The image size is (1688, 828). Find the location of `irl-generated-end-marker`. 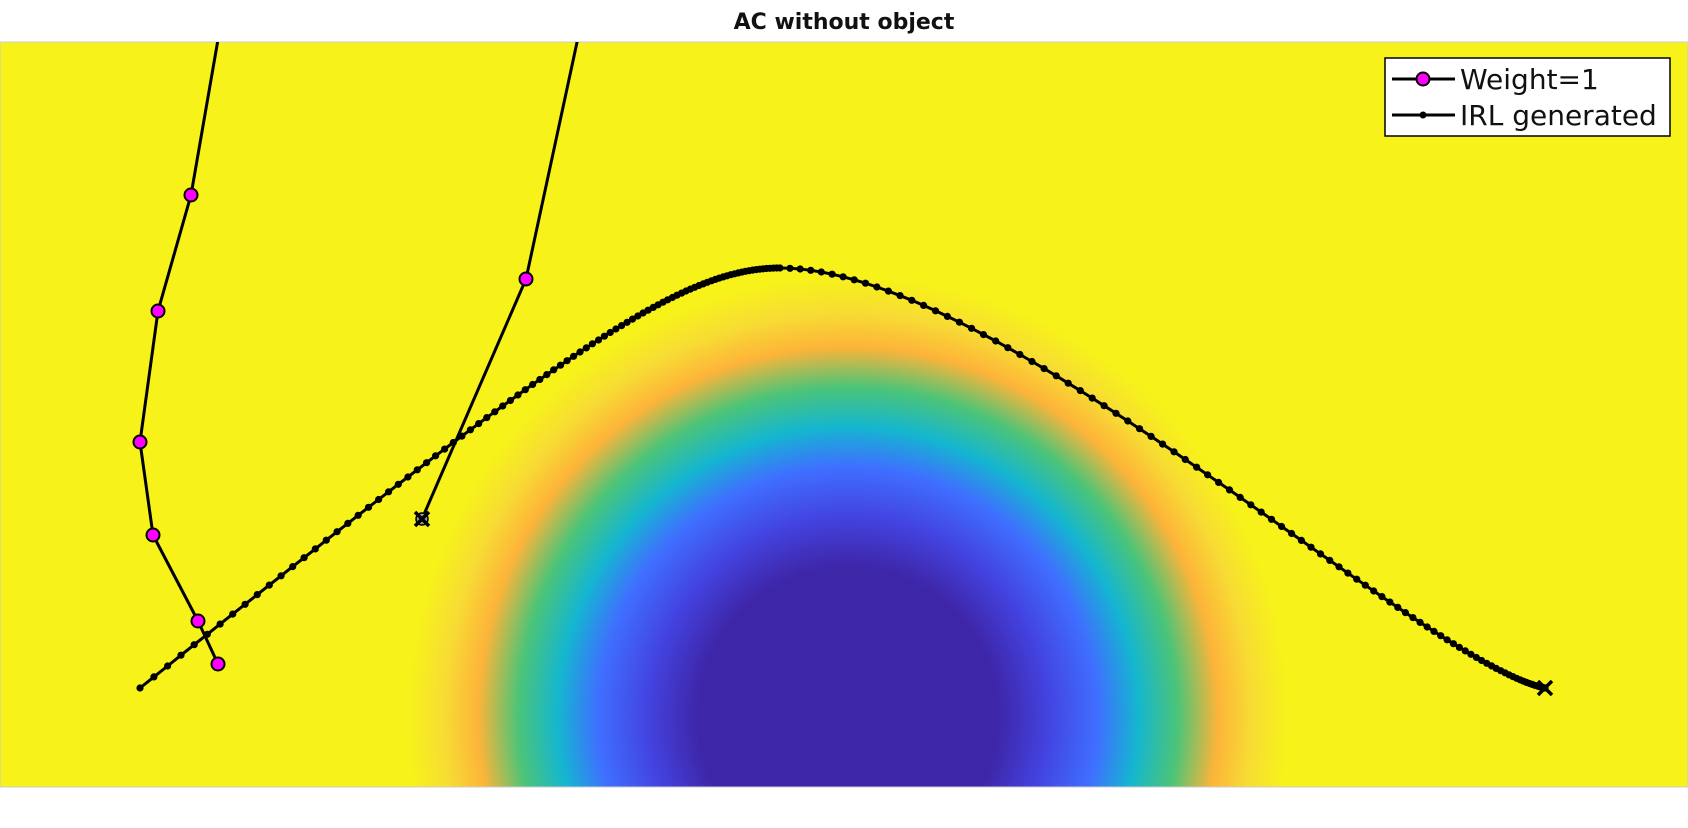

irl-generated-end-marker is located at coordinates (1545, 688).